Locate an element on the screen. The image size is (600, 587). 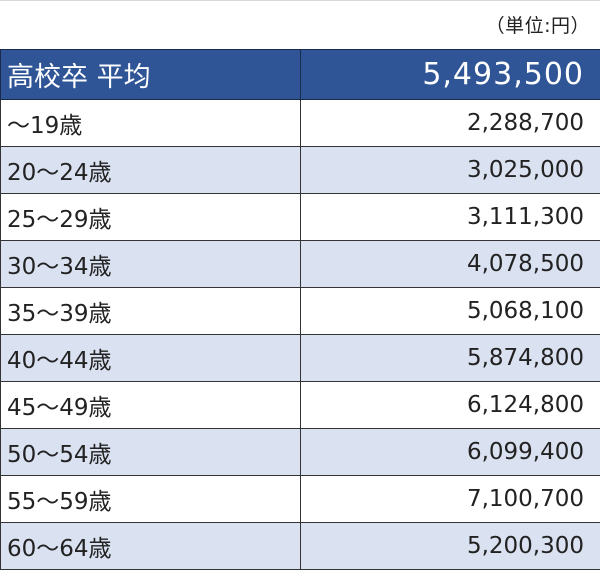
table-row: 55～59歳 7,100,700 is located at coordinates (300, 499).